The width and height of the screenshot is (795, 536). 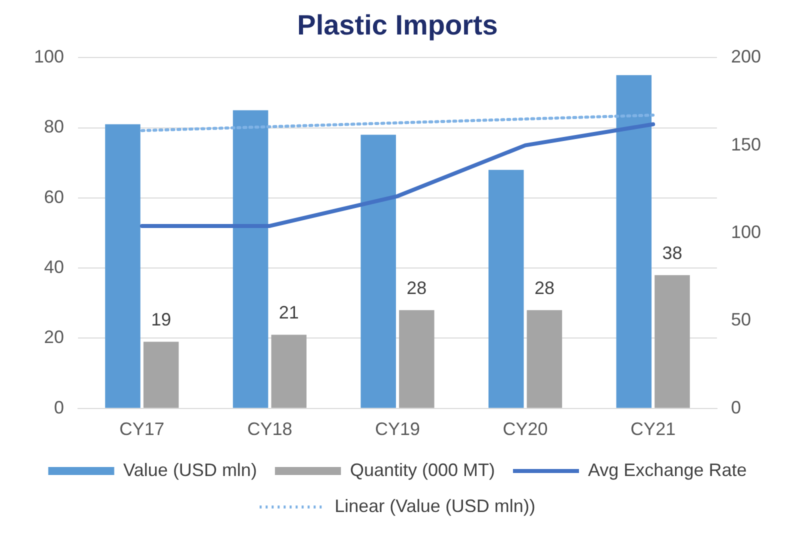 I want to click on x-tick-label: CY17, so click(x=141, y=429).